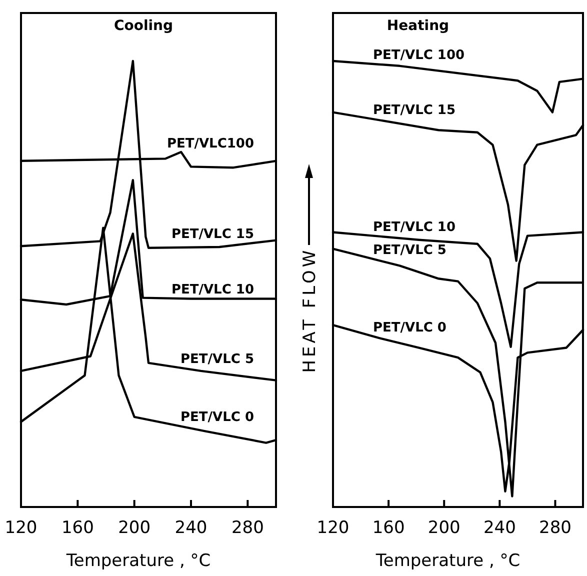 The image size is (587, 576). I want to click on series-label: PET/VLC100, so click(210, 144).